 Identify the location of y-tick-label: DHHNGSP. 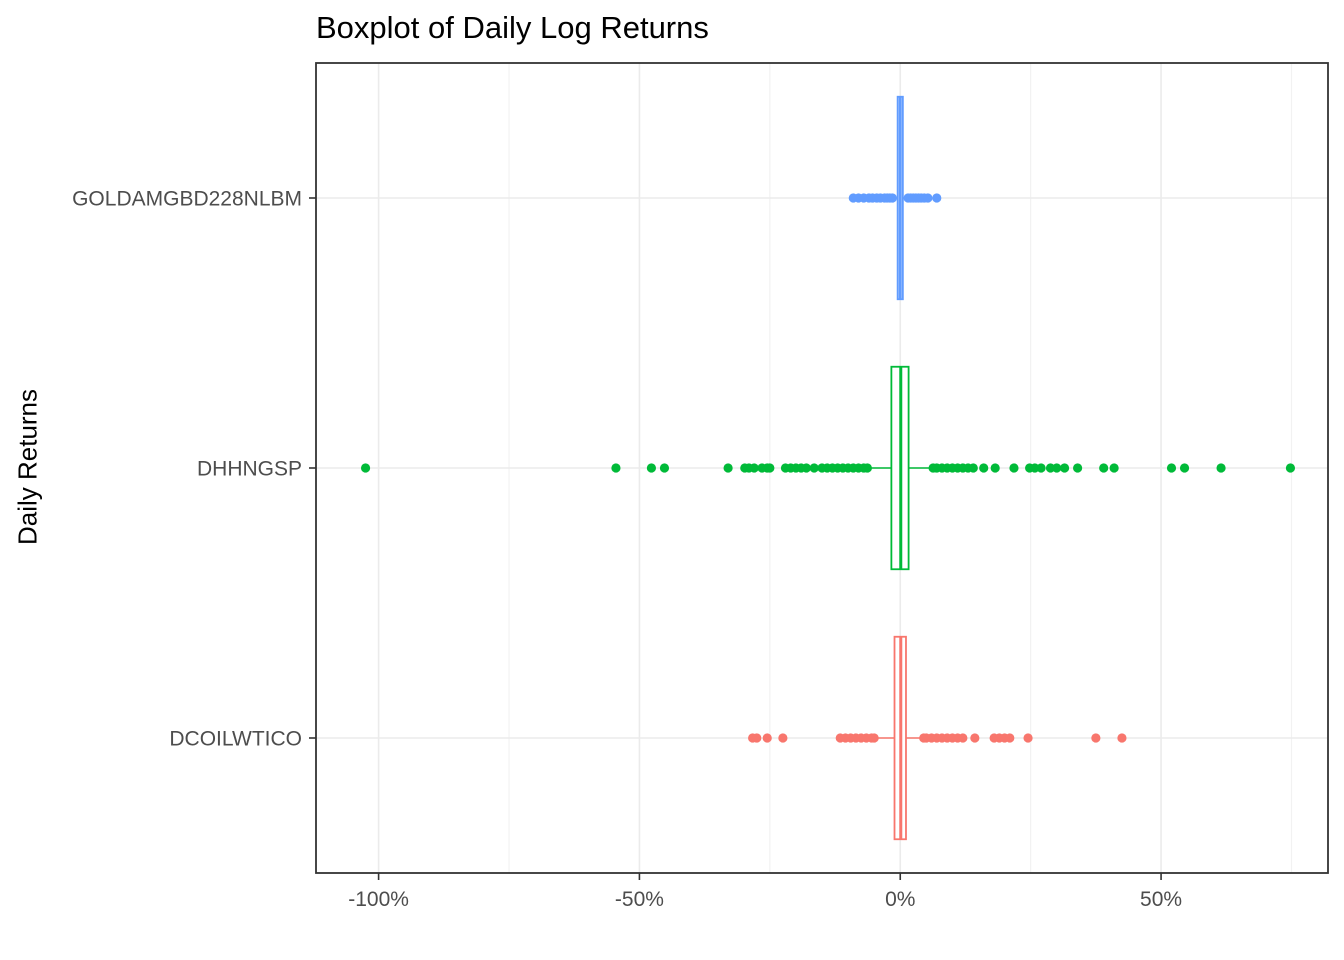
(249, 469).